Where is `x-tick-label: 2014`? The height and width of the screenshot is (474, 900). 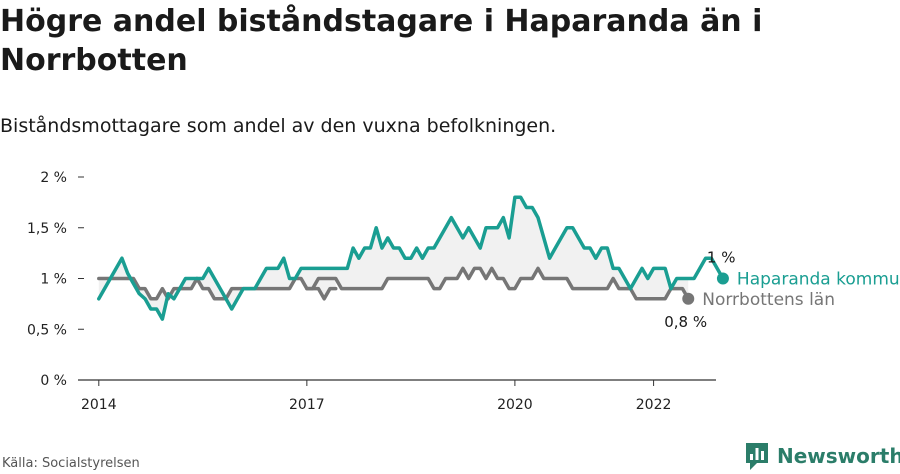 x-tick-label: 2014 is located at coordinates (99, 405).